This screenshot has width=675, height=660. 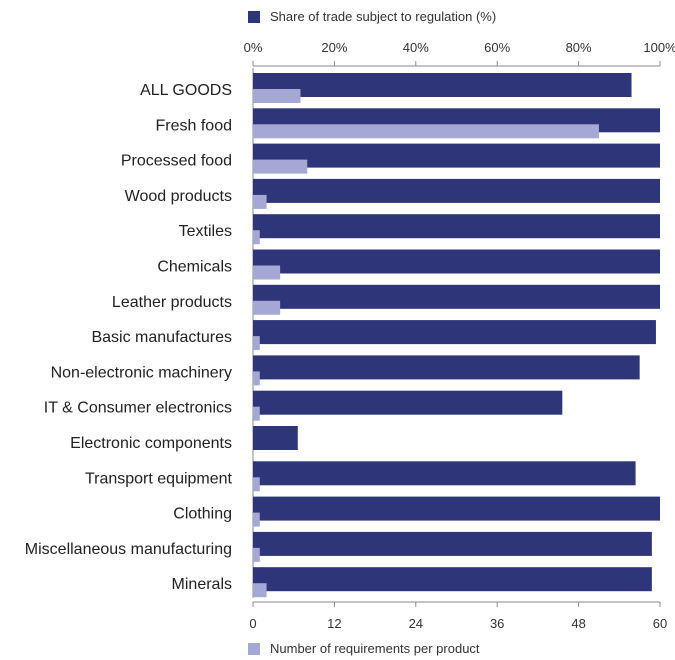 What do you see at coordinates (256, 378) in the screenshot?
I see `bar-requirements-non-electronic-machinery` at bounding box center [256, 378].